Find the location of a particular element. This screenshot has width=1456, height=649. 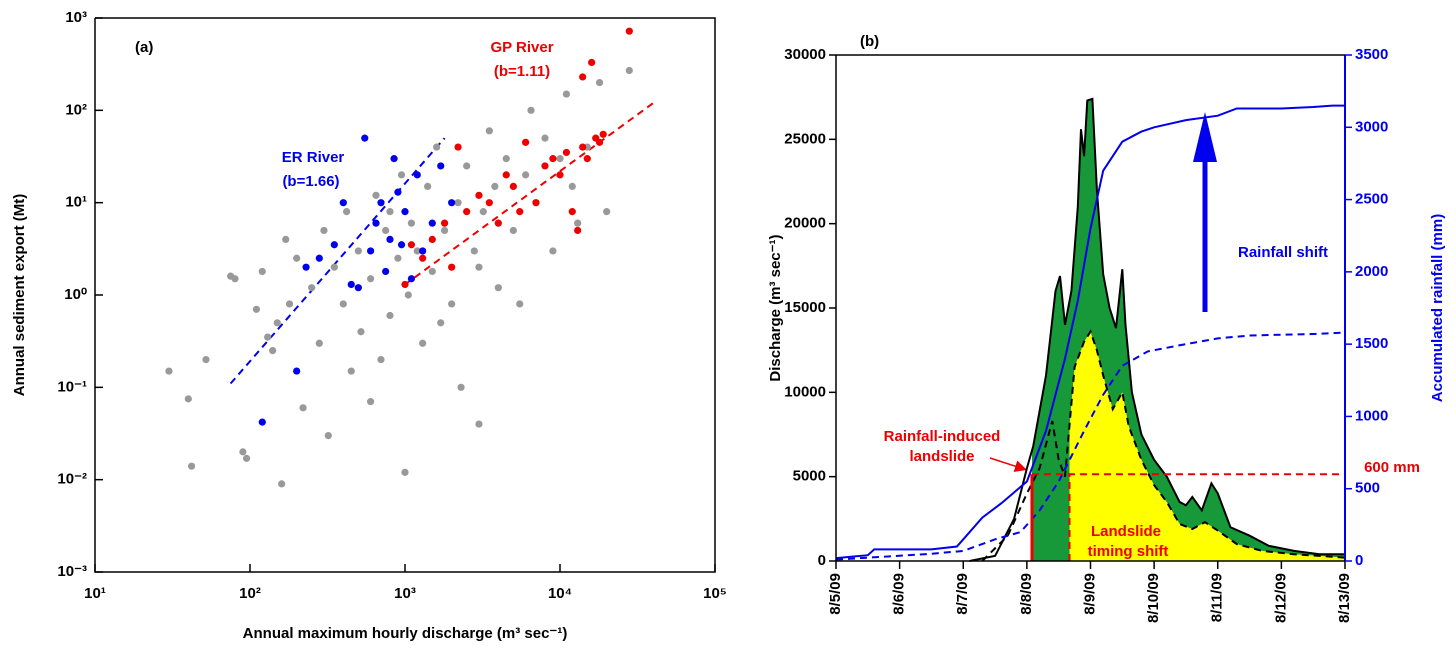

threshold-label: 600 mm is located at coordinates (1392, 467).